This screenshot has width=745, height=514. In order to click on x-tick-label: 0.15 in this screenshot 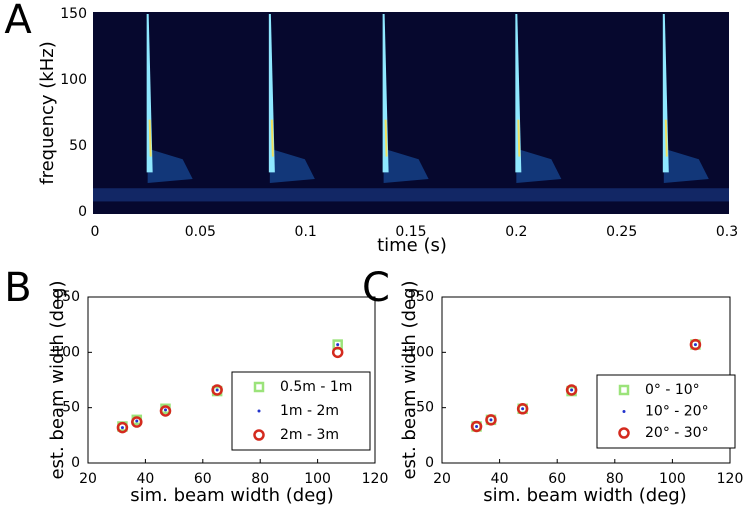, I will do `click(410, 232)`.